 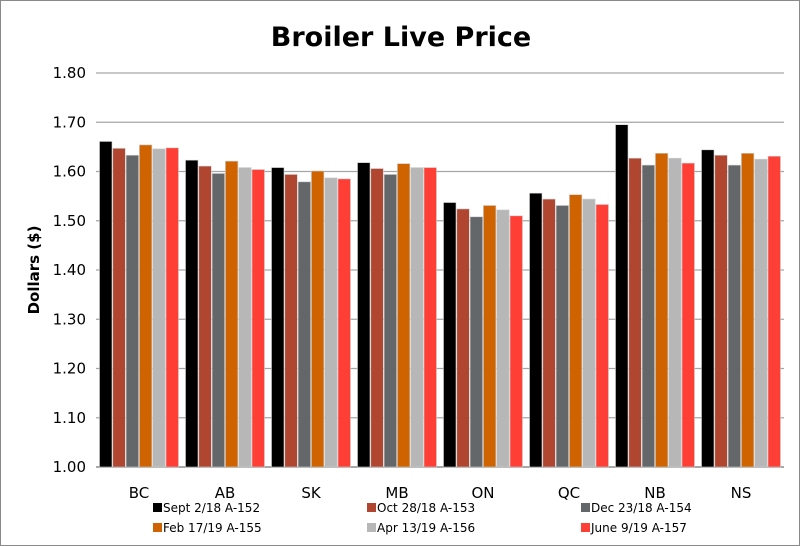 I want to click on legend-label: Feb 17/19 A-155, so click(x=212, y=528).